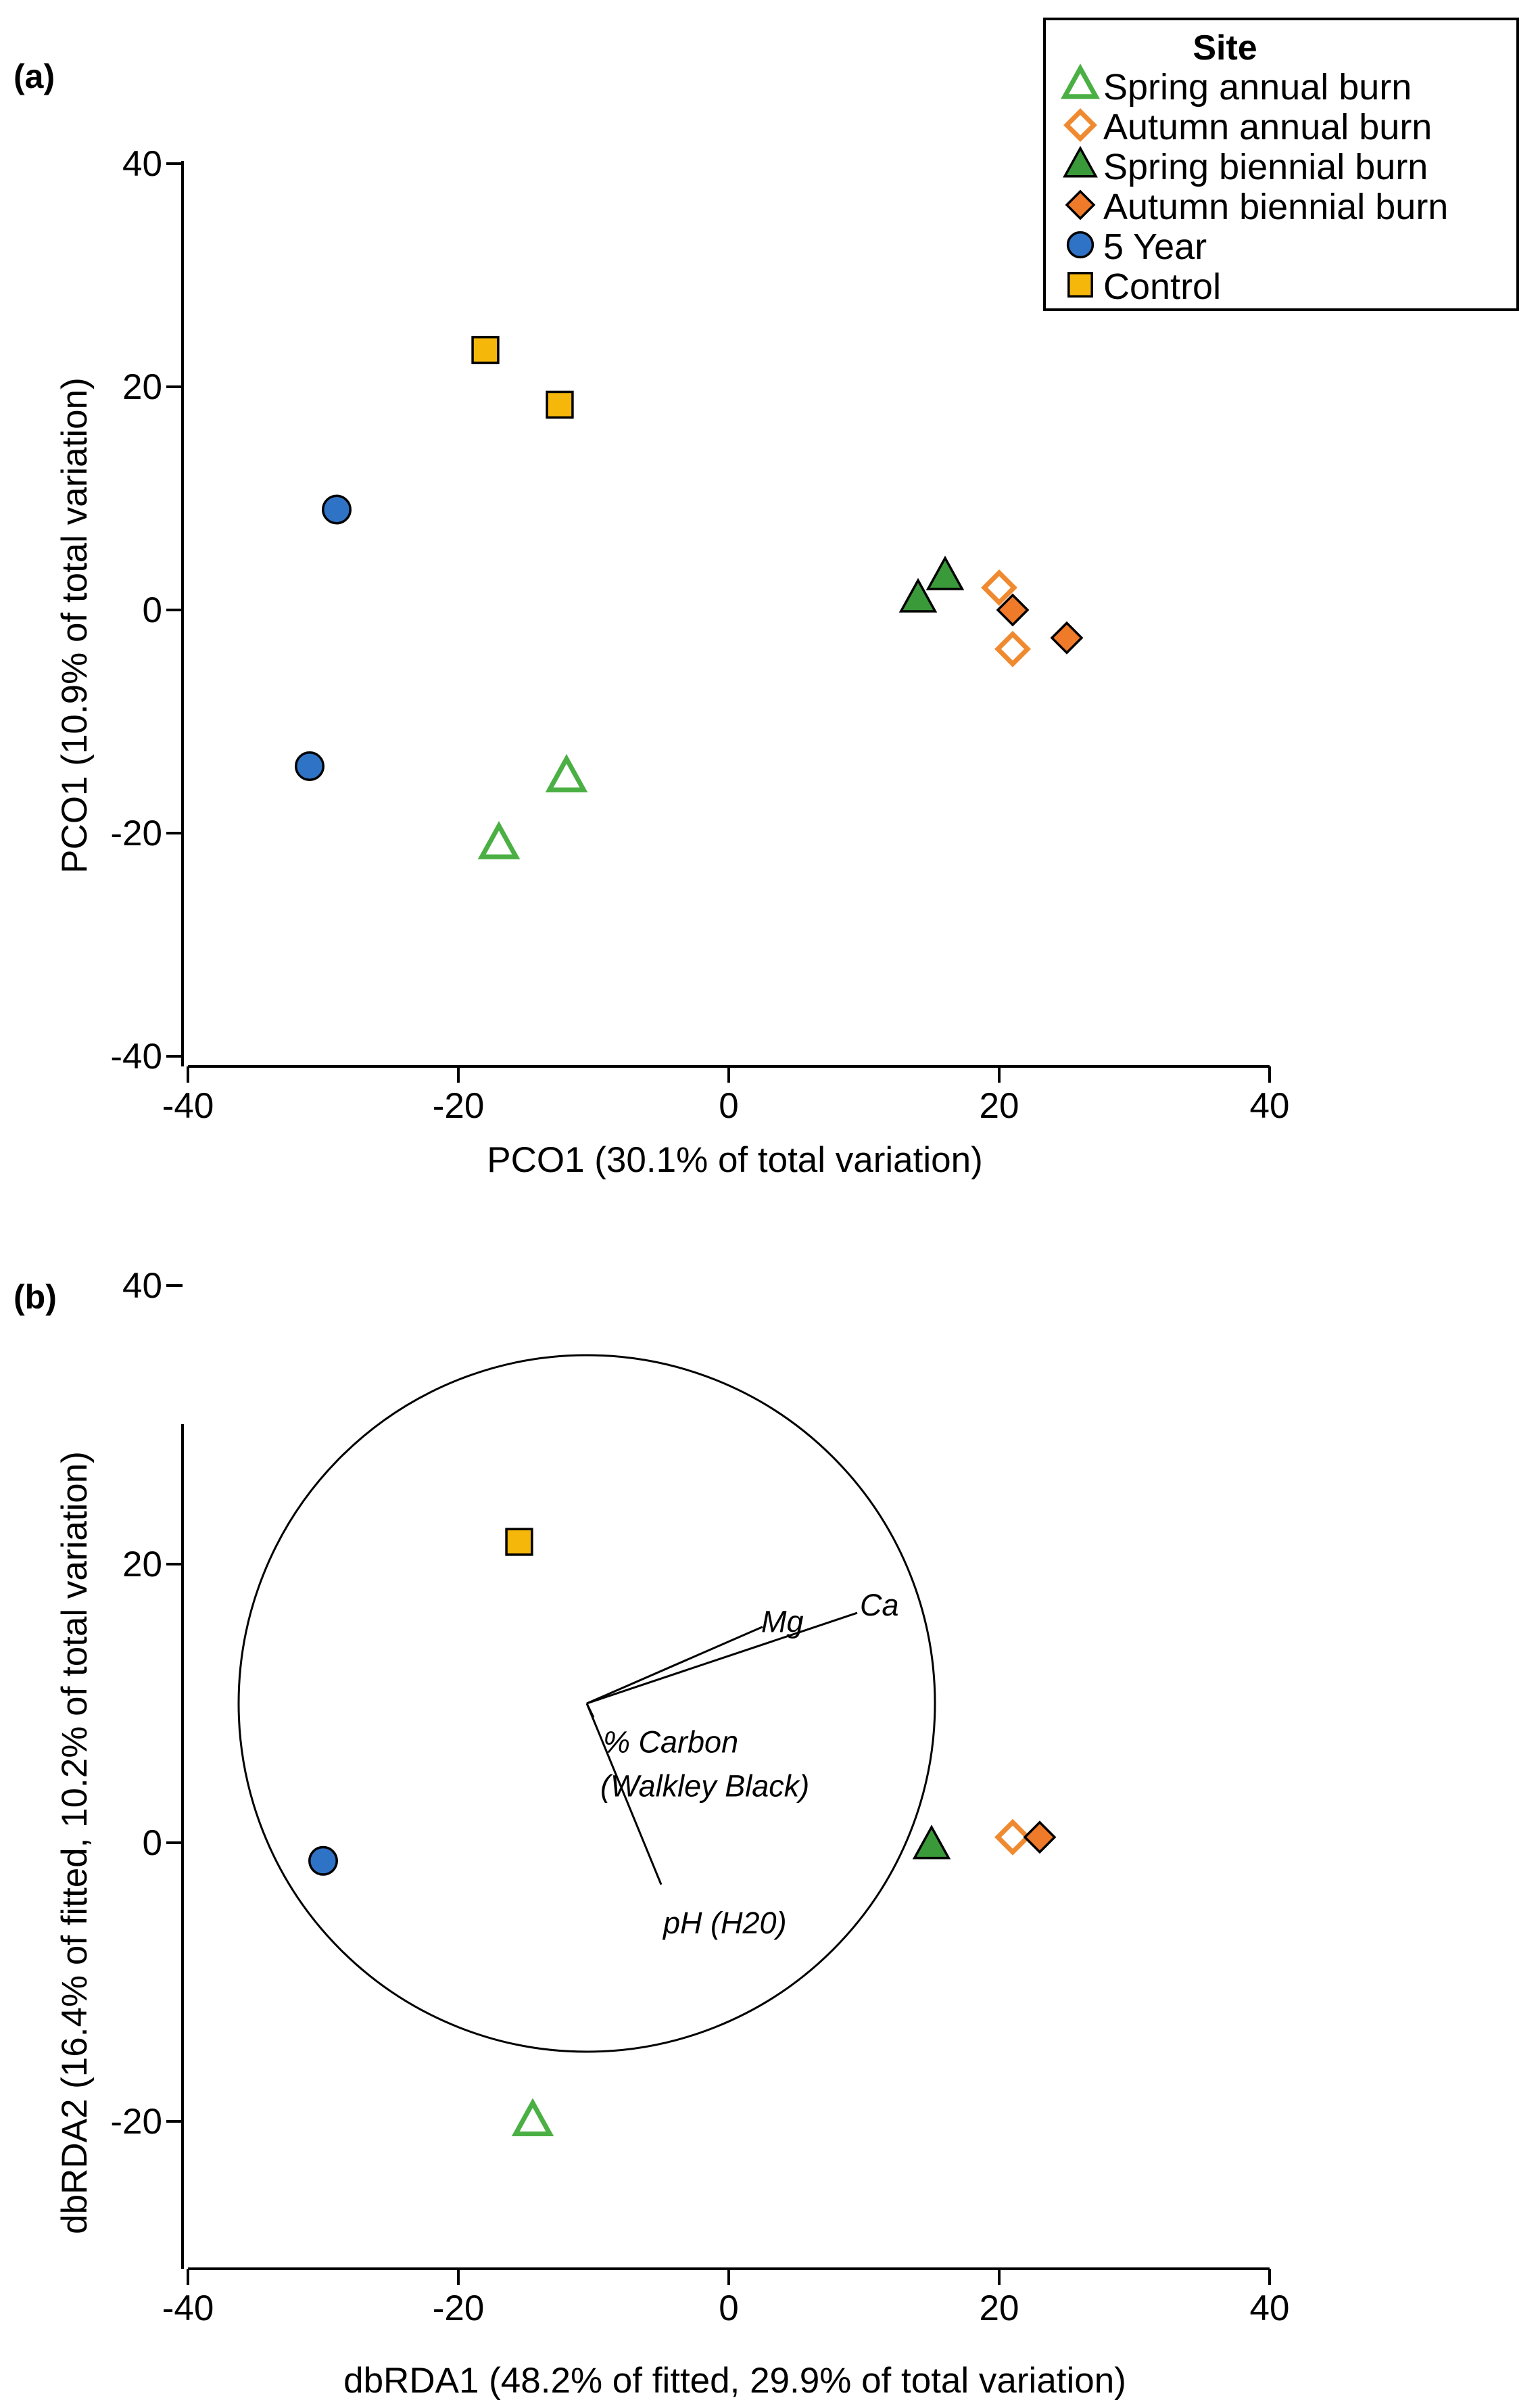 This screenshot has width=1540, height=2402. Describe the element at coordinates (1155, 247) in the screenshot. I see `legend-label: 5 Year` at that location.